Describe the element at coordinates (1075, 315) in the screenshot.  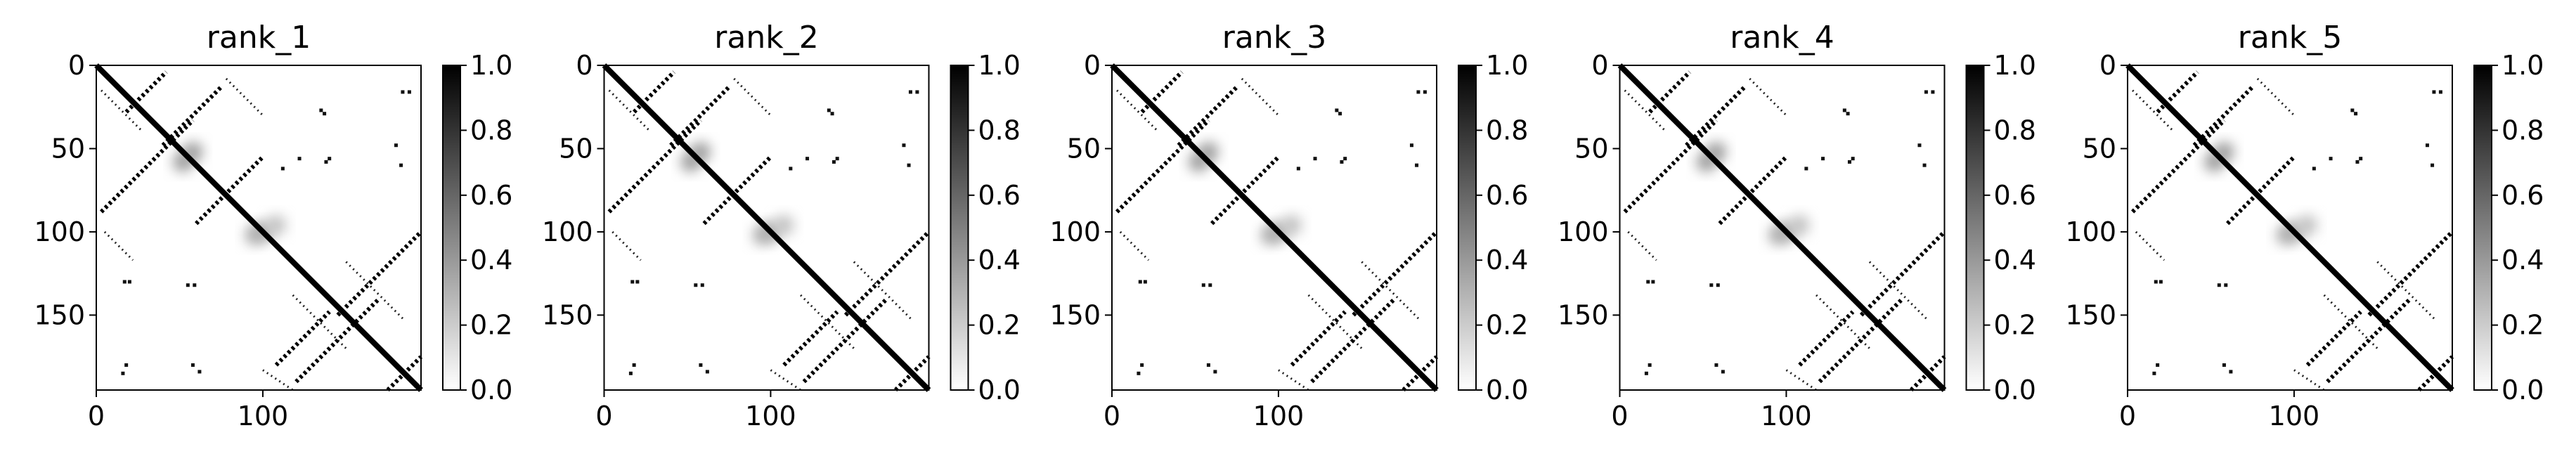
I see `y-tick-label: 150` at that location.